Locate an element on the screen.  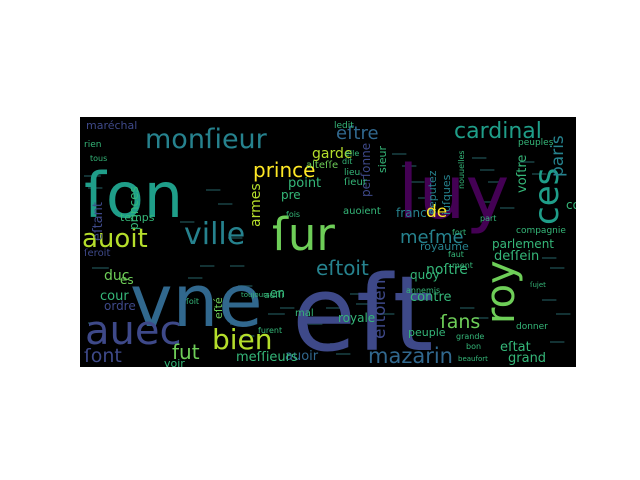
cloud-word: part is located at coordinates (488, 218).